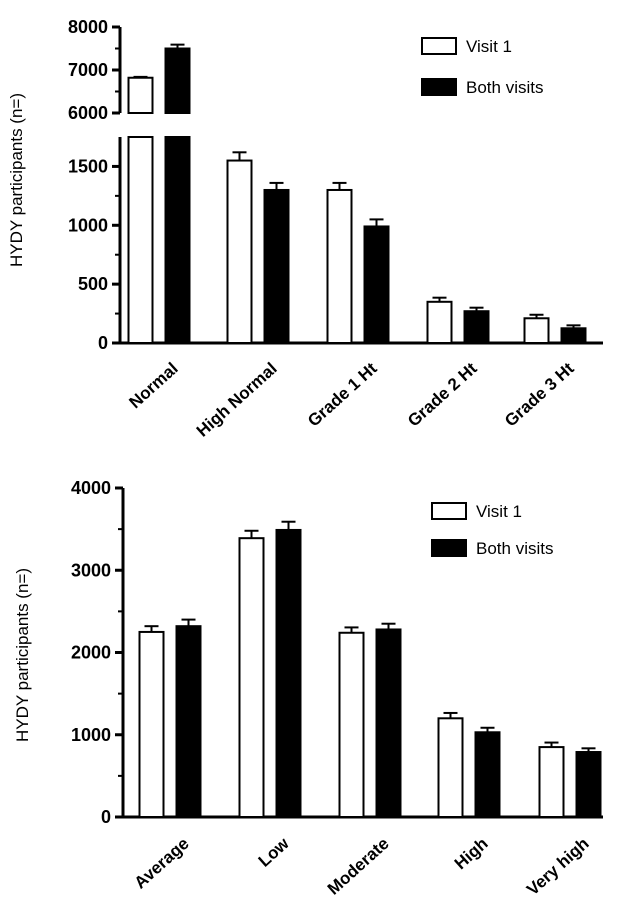 The width and height of the screenshot is (617, 917). What do you see at coordinates (140, 95) in the screenshot?
I see `bar-visit1-upper` at bounding box center [140, 95].